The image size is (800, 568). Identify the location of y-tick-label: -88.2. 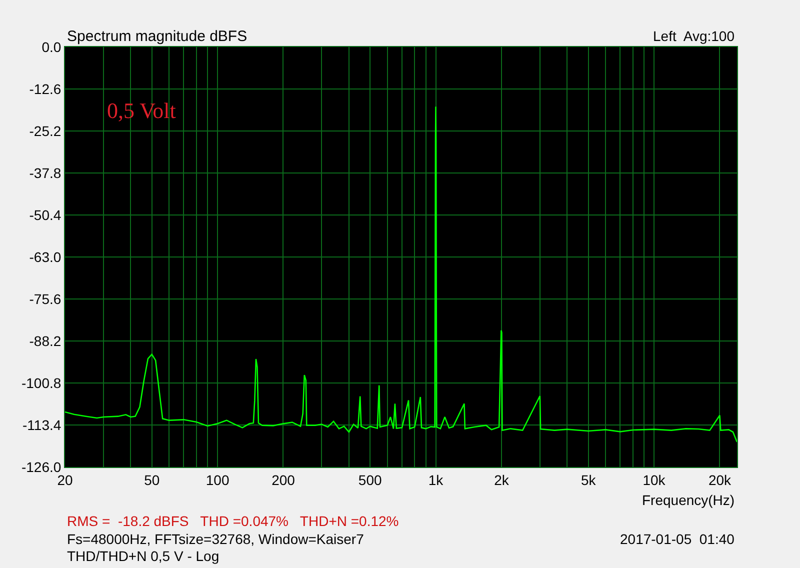
(45, 340).